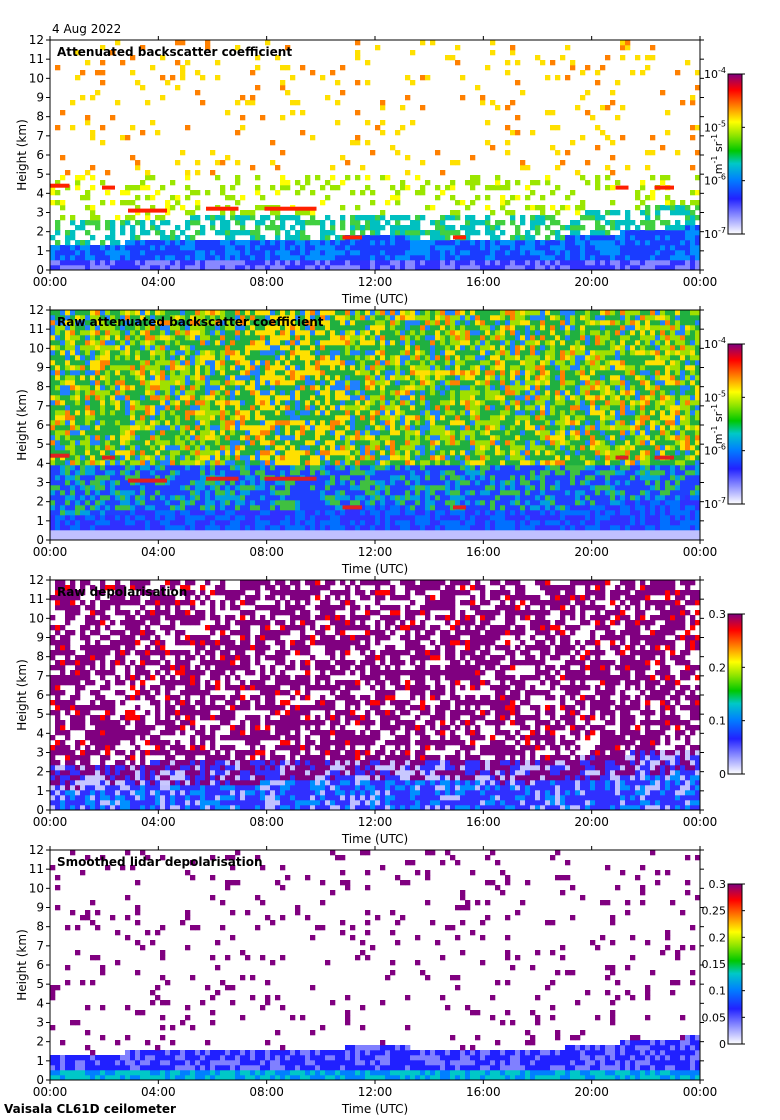 The height and width of the screenshot is (1120, 780). What do you see at coordinates (718, 667) in the screenshot?
I see `colorbar-tick-label: 0.2` at bounding box center [718, 667].